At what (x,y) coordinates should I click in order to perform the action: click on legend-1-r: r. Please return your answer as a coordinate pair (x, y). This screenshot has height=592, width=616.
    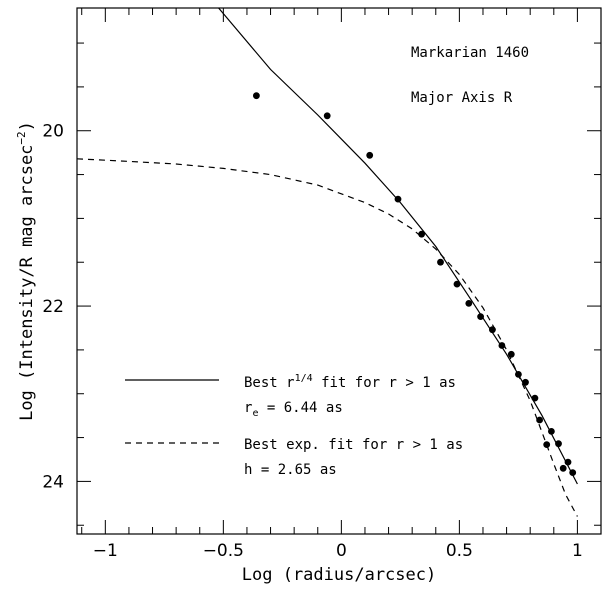
    Looking at the image, I should click on (248, 408).